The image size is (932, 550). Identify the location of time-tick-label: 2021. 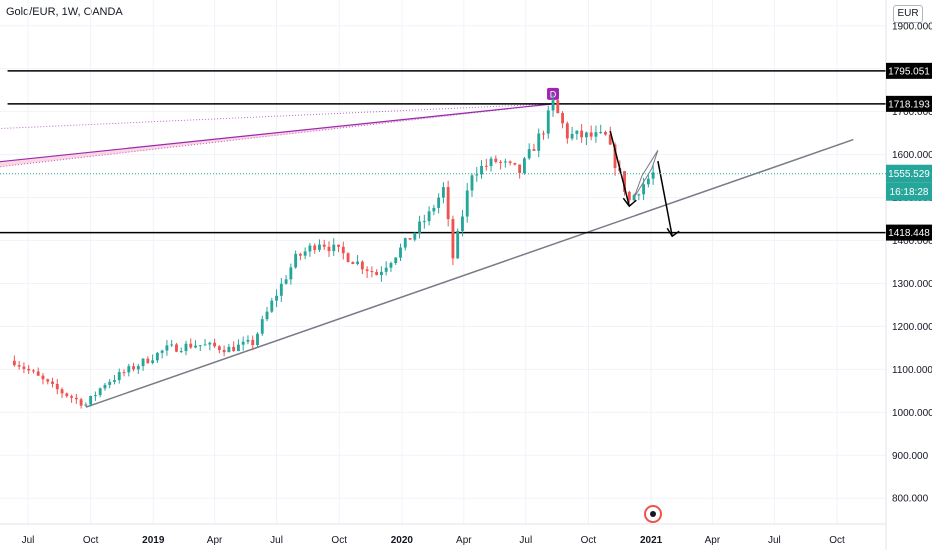
(651, 540).